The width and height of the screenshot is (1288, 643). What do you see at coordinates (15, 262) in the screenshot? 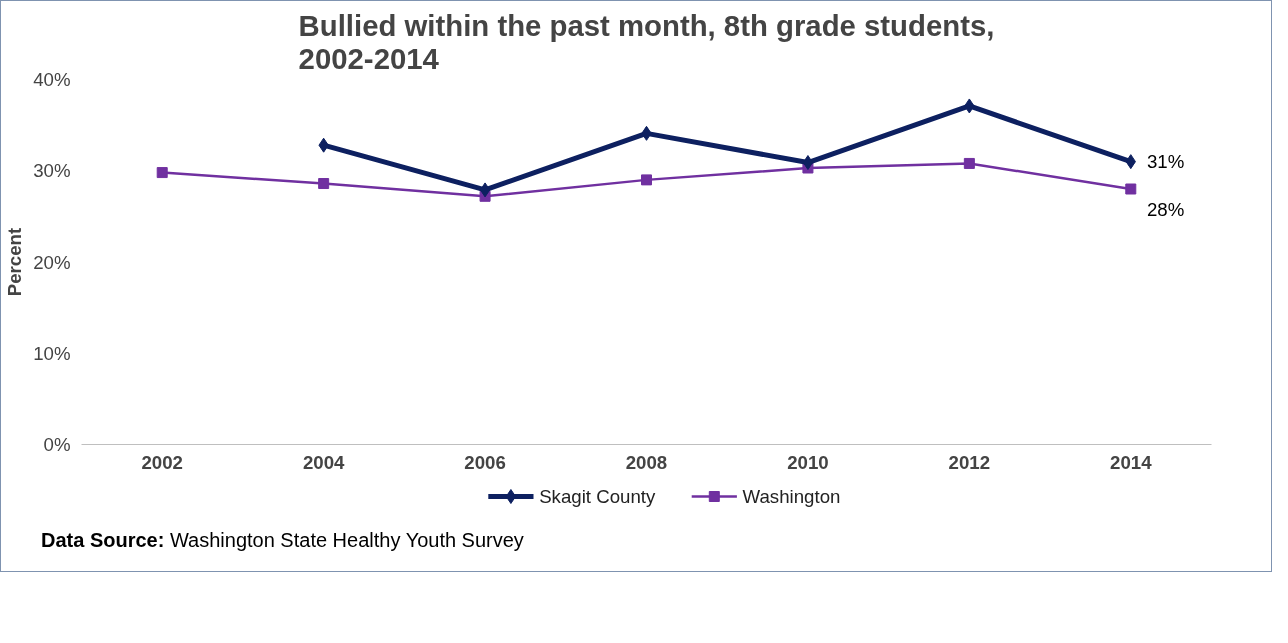
I see `y-axis-title: Percent` at bounding box center [15, 262].